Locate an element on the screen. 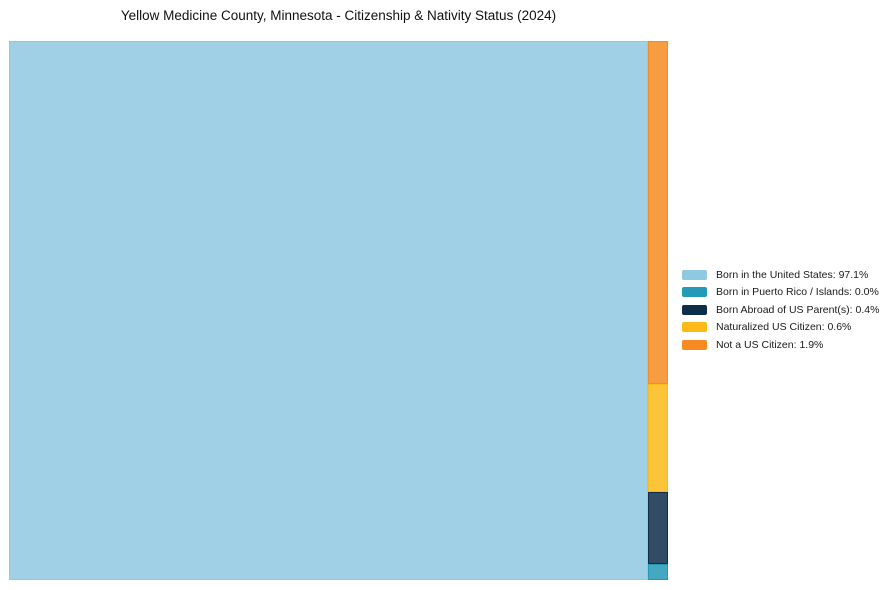  treemap-strip is located at coordinates (658, 310).